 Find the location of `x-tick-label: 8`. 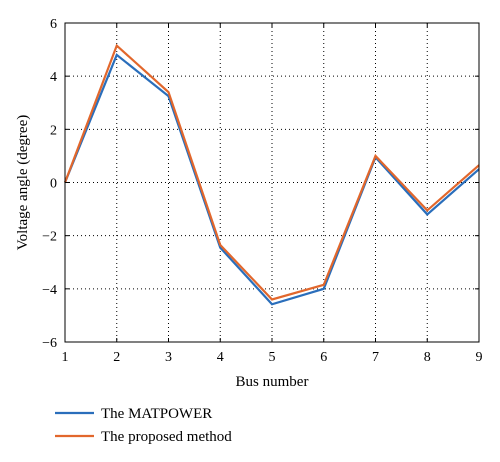

x-tick-label: 8 is located at coordinates (427, 357).